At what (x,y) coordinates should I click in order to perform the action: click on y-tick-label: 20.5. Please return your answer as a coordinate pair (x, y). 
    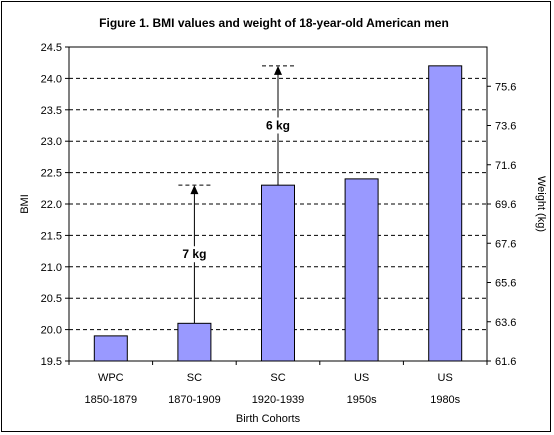
    Looking at the image, I should click on (51, 299).